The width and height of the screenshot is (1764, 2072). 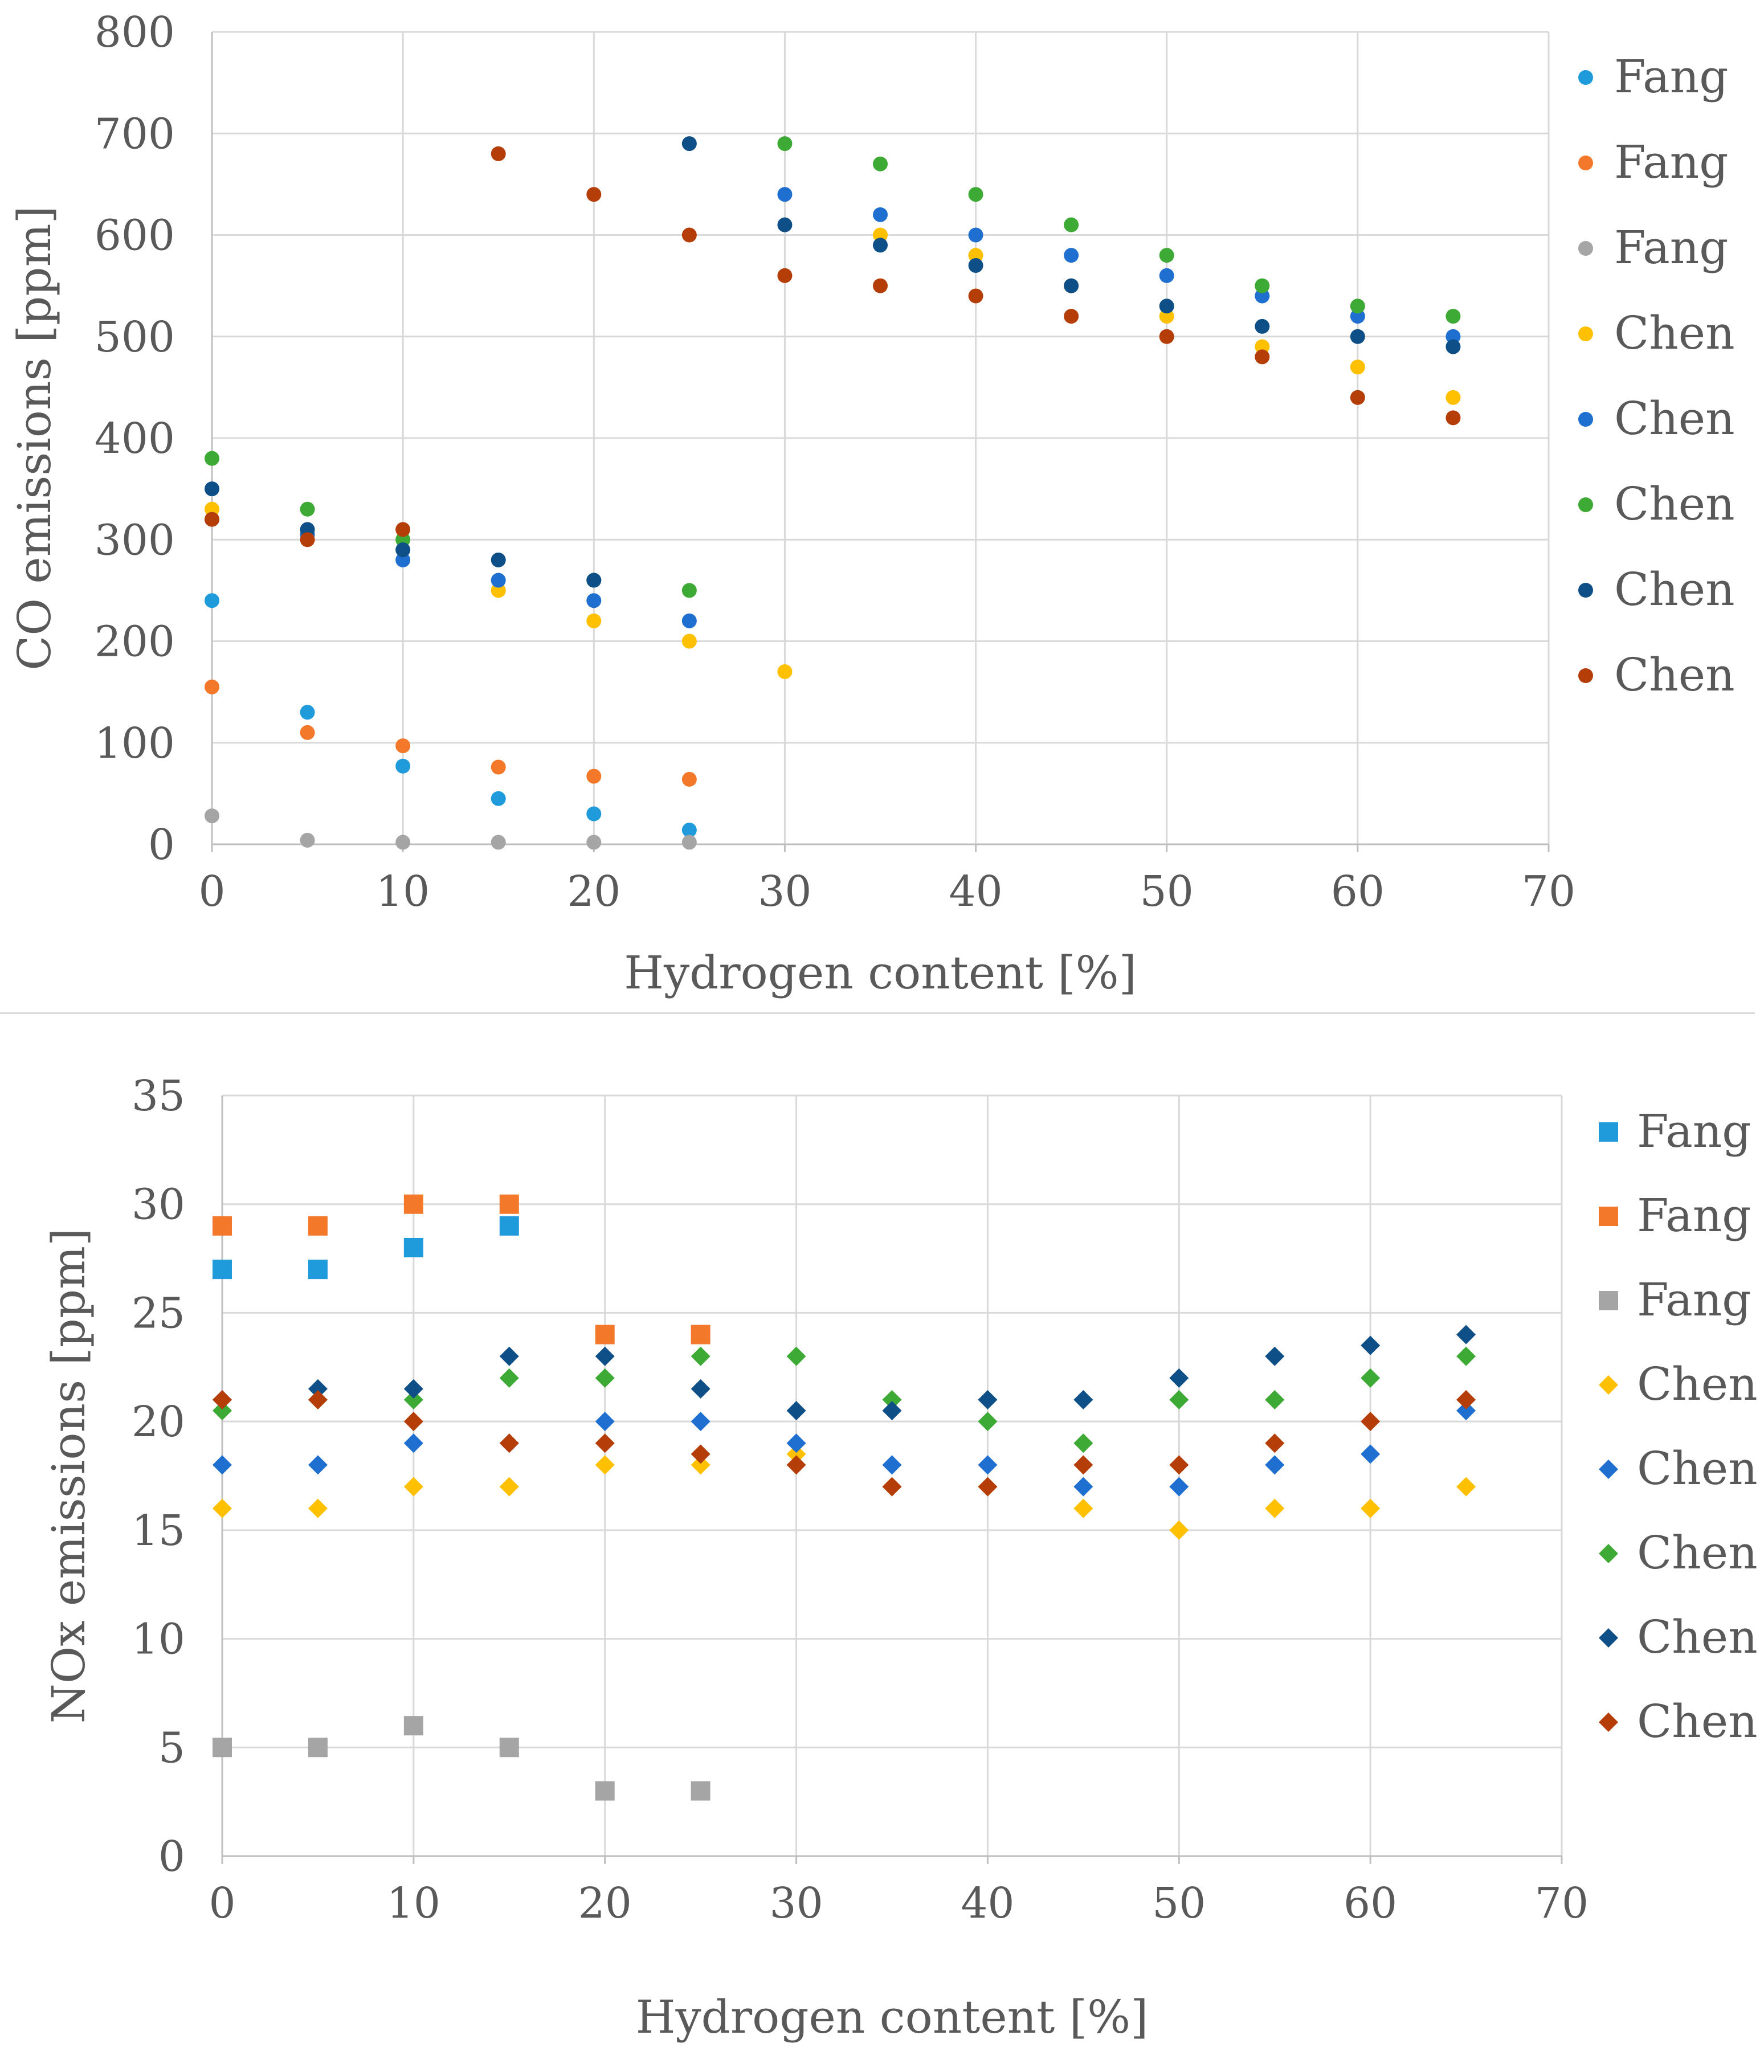 What do you see at coordinates (158, 1640) in the screenshot?
I see `y-tick-label: 10` at bounding box center [158, 1640].